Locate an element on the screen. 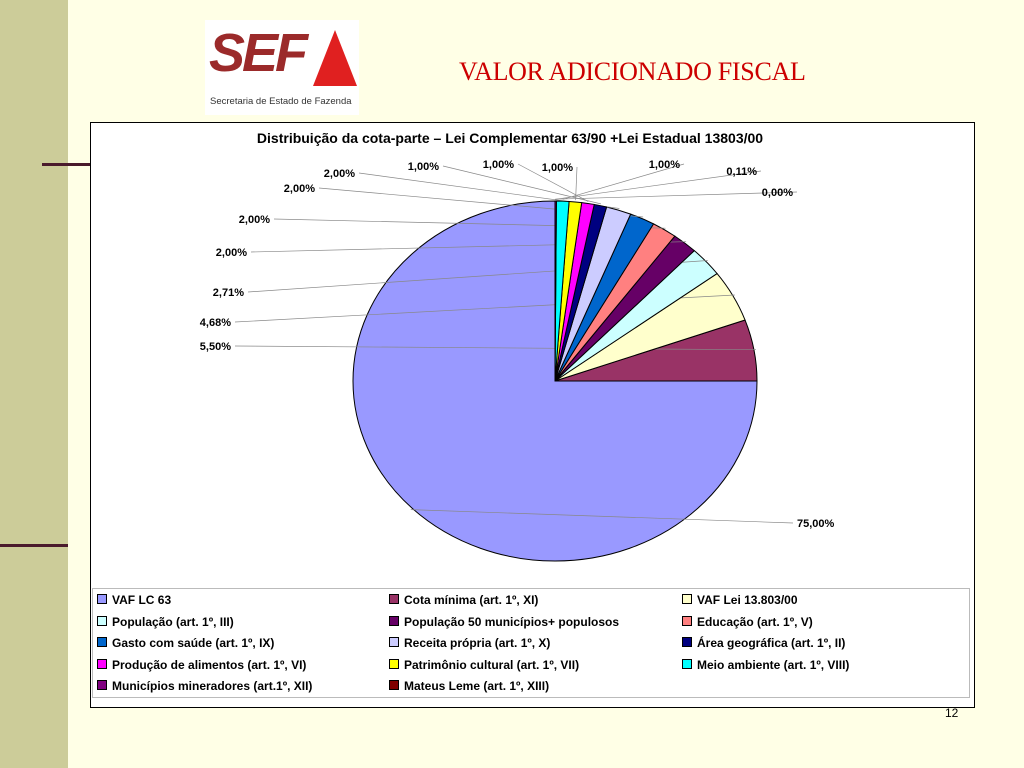 This screenshot has height=768, width=1024. legend-label: Meio ambiente (art. 1º, VIII) is located at coordinates (773, 664).